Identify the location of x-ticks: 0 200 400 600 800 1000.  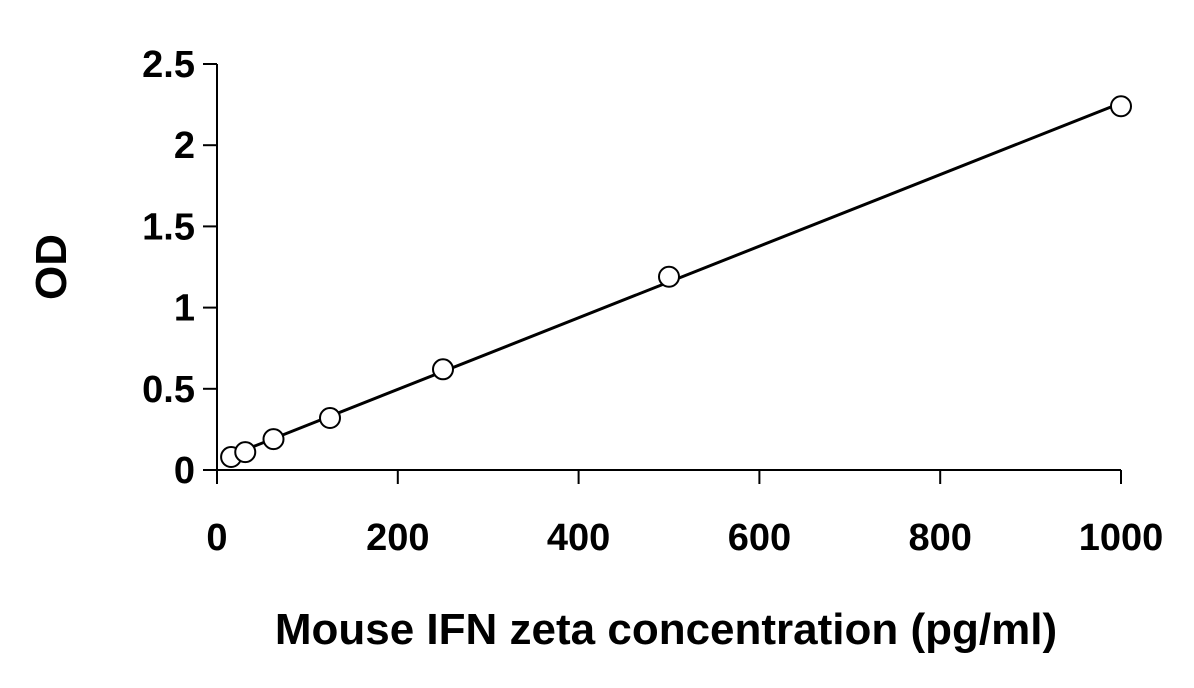
(684, 514).